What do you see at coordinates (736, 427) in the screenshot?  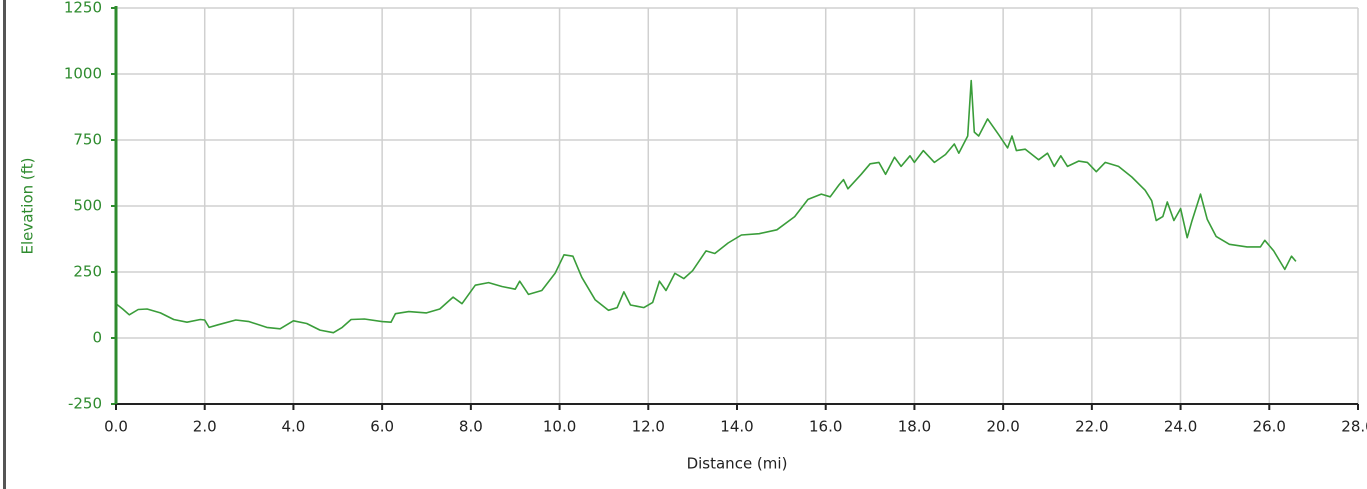 I see `x-tick-label: 14.0` at bounding box center [736, 427].